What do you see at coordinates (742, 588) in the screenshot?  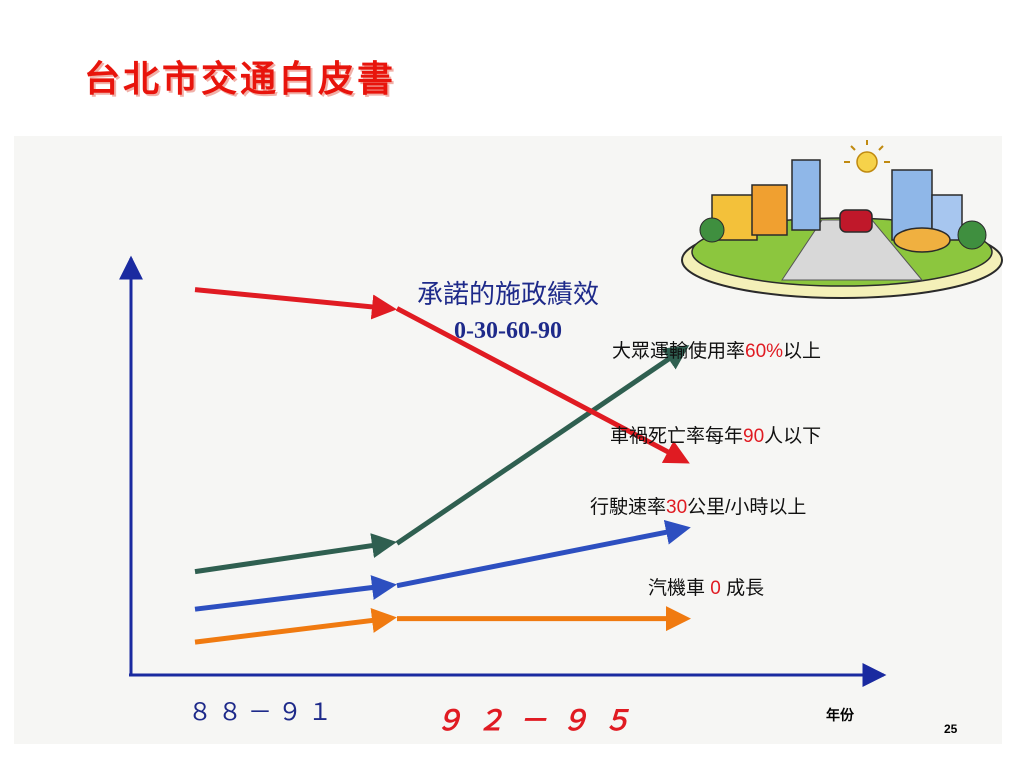 I see `series-4-label-part-3: 成長` at bounding box center [742, 588].